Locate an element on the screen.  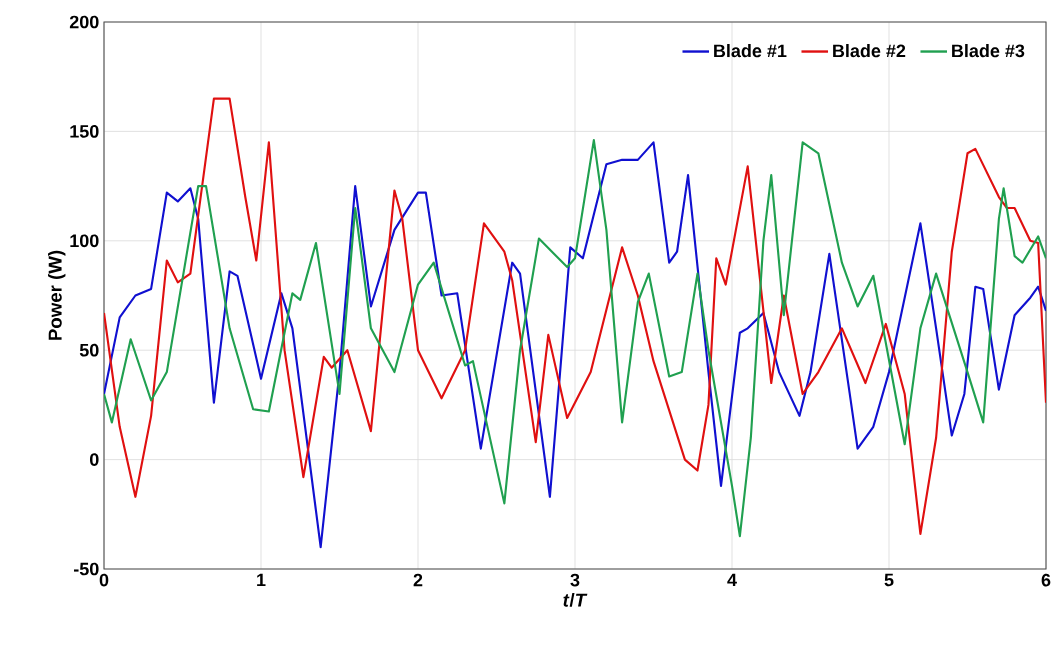
y-tick-label: 200 is located at coordinates (84, 22).